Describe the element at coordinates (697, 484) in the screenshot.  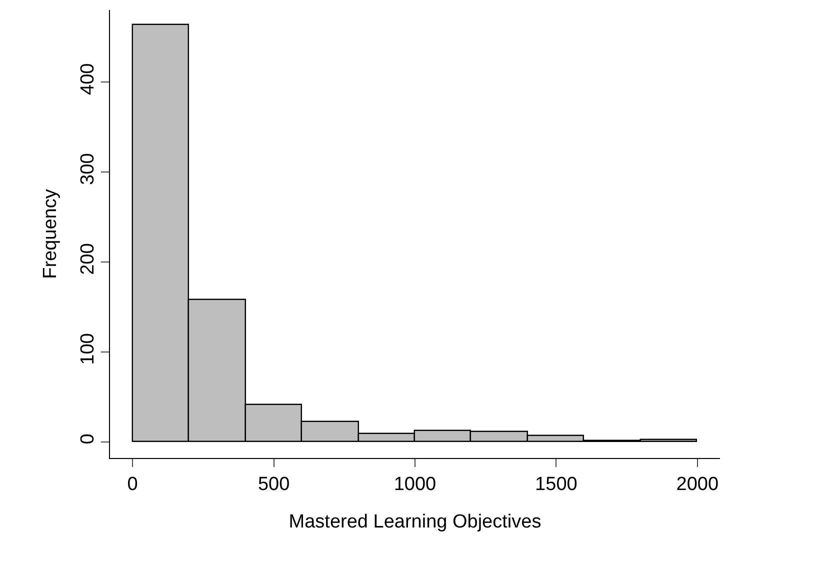
I see `x-tick-label: 2000` at that location.